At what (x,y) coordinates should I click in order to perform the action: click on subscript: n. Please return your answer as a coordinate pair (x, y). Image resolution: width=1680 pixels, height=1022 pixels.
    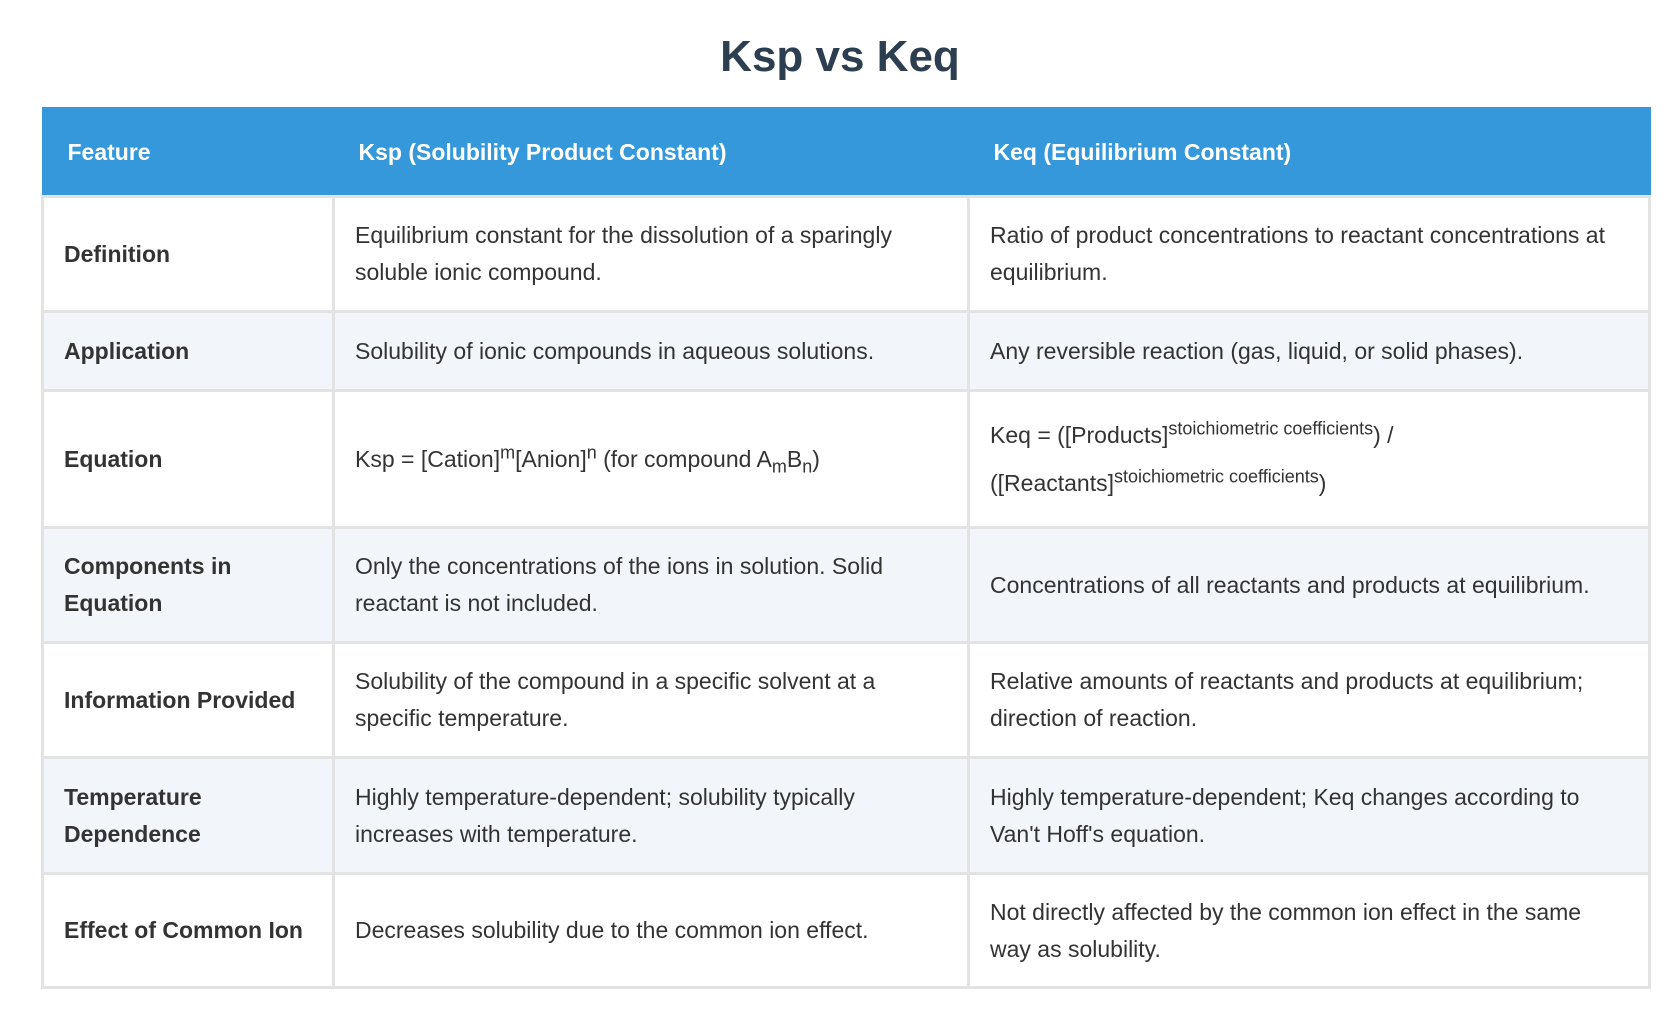
    Looking at the image, I should click on (807, 466).